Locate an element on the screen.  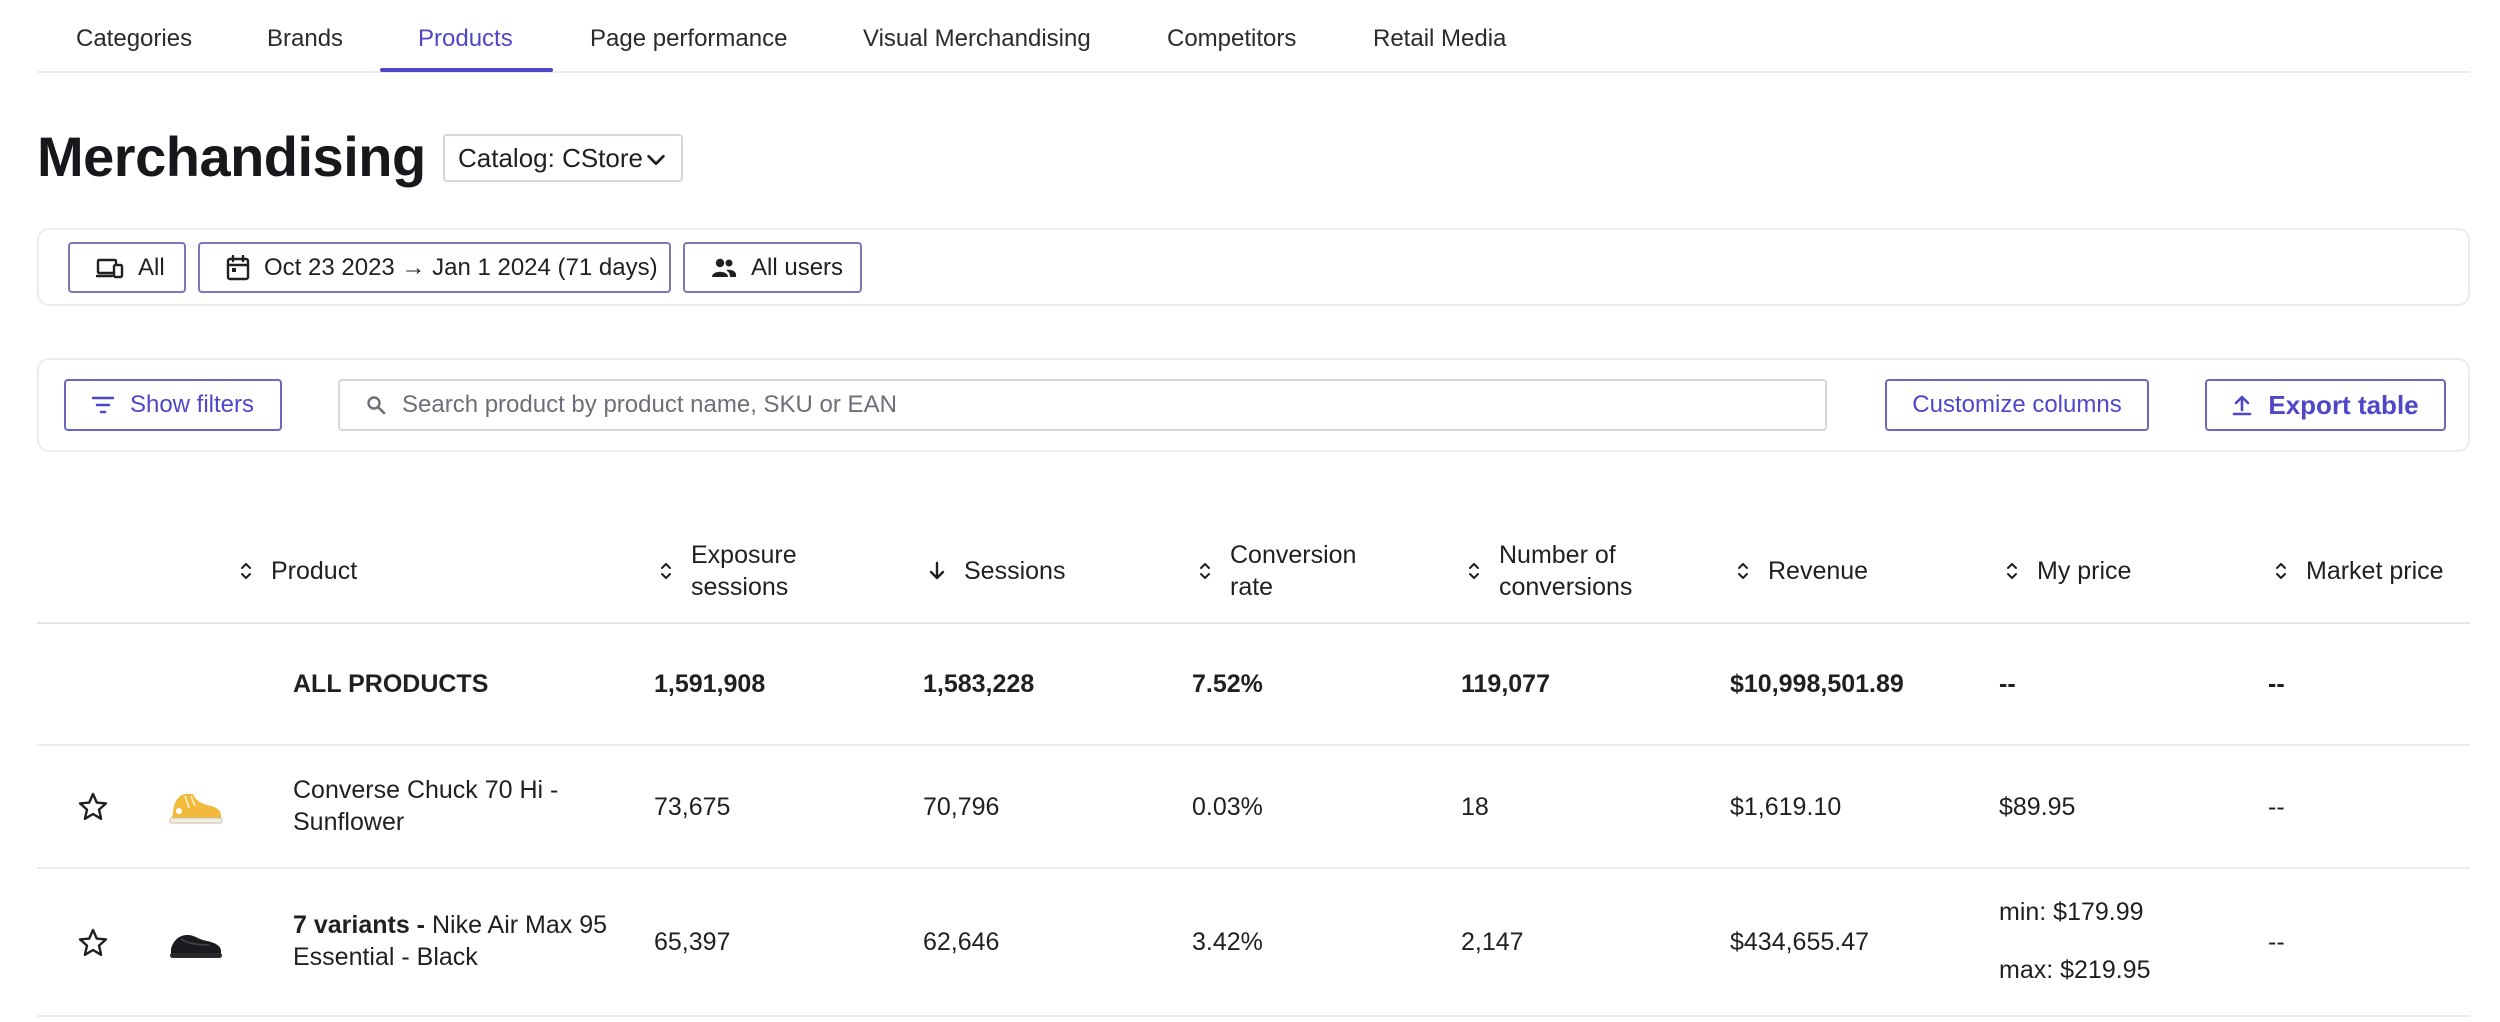
totals-number-of-conversions: 119,077 is located at coordinates (1505, 684).